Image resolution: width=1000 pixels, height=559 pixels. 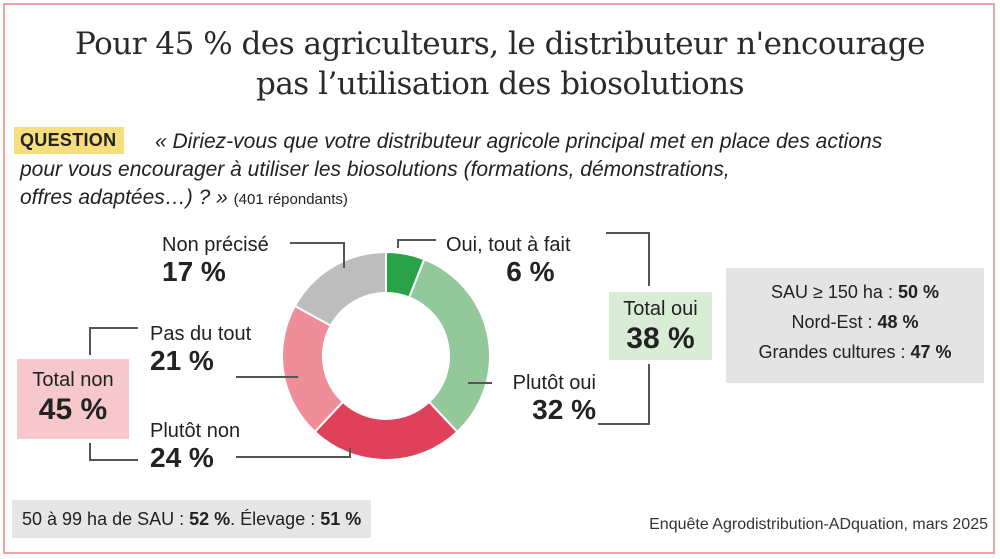 I want to click on label-oui-tout-a-fait-name: Oui, tout à fait, so click(x=508, y=245).